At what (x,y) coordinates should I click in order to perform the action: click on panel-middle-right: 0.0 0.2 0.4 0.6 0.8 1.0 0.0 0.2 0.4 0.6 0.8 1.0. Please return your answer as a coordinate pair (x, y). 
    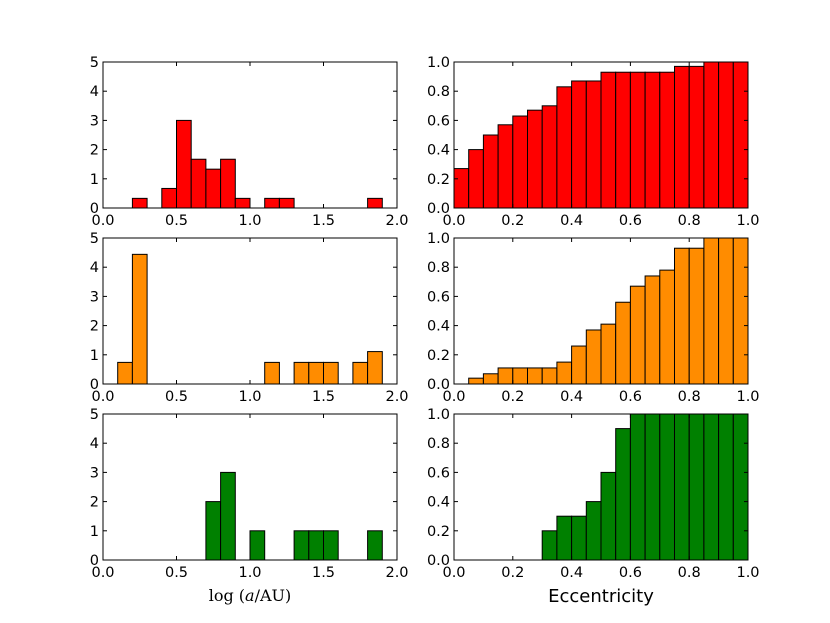
    Looking at the image, I should click on (593, 318).